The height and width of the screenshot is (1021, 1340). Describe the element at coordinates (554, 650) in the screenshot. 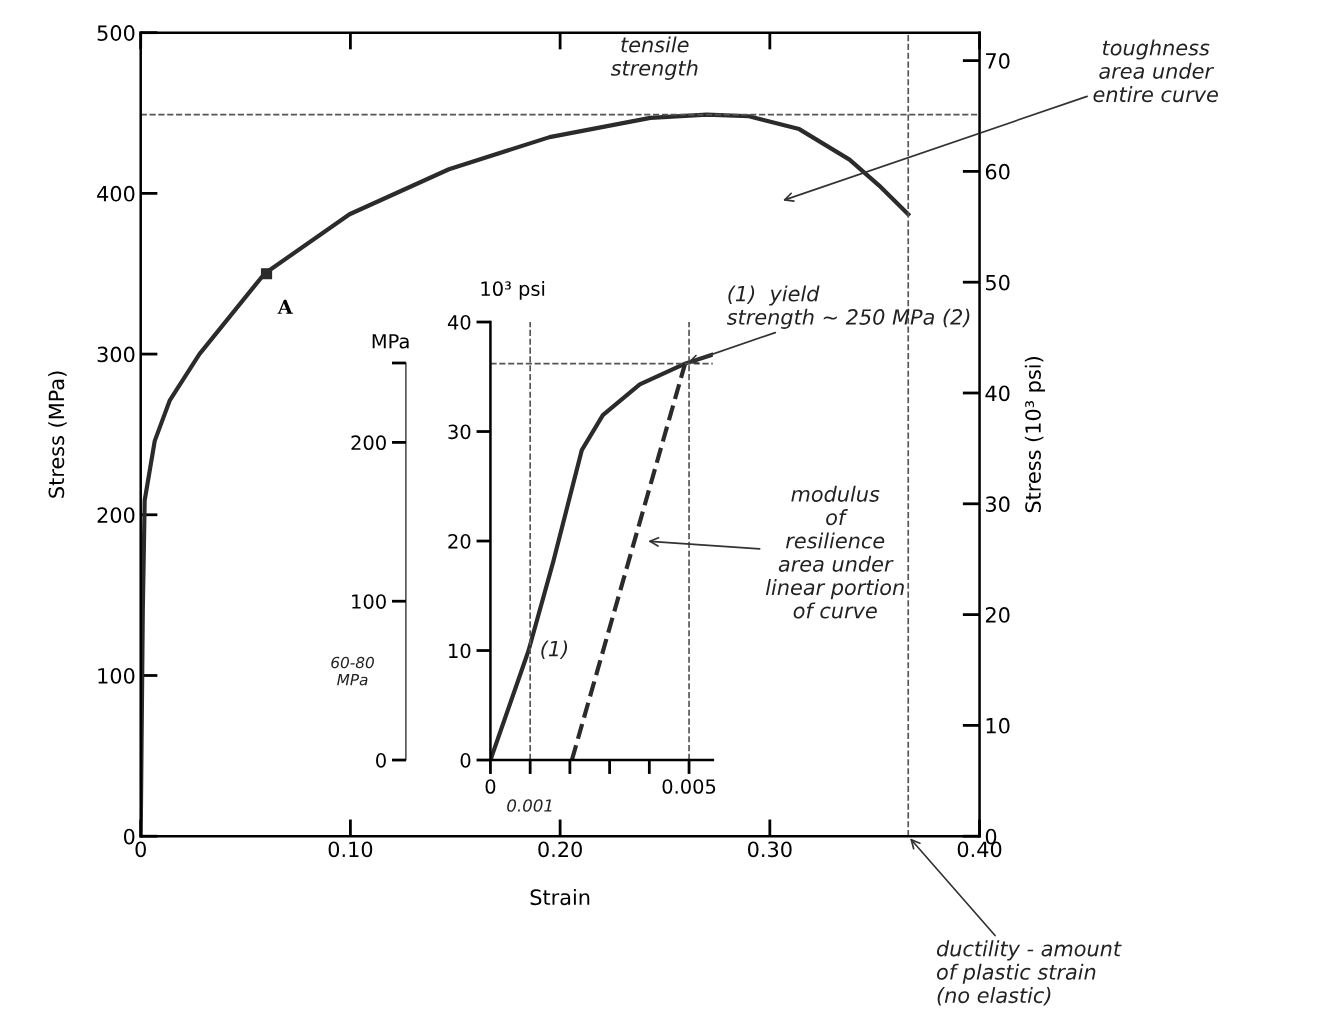

I see `annotation: (1)` at that location.